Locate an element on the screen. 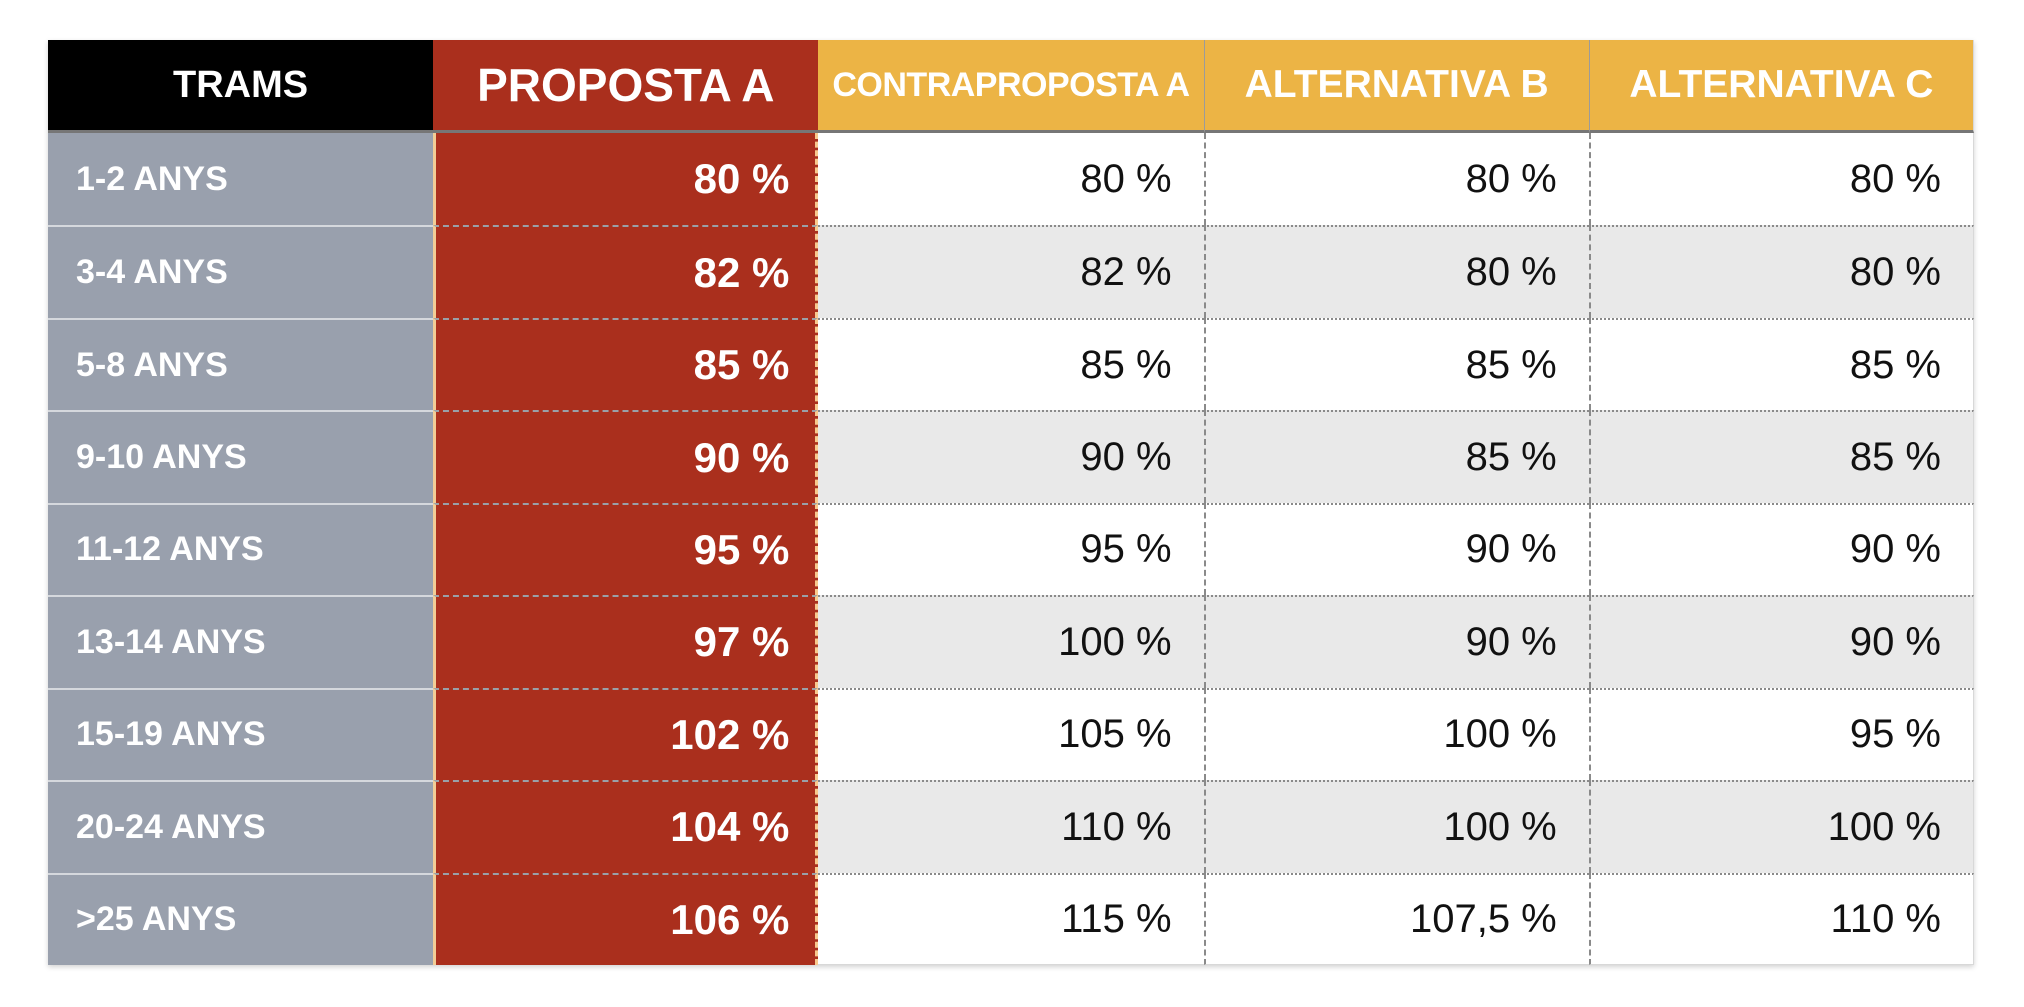 The width and height of the screenshot is (2024, 1007). header-cell-alternativa-c: ALTERNATIVA C is located at coordinates (1781, 86).